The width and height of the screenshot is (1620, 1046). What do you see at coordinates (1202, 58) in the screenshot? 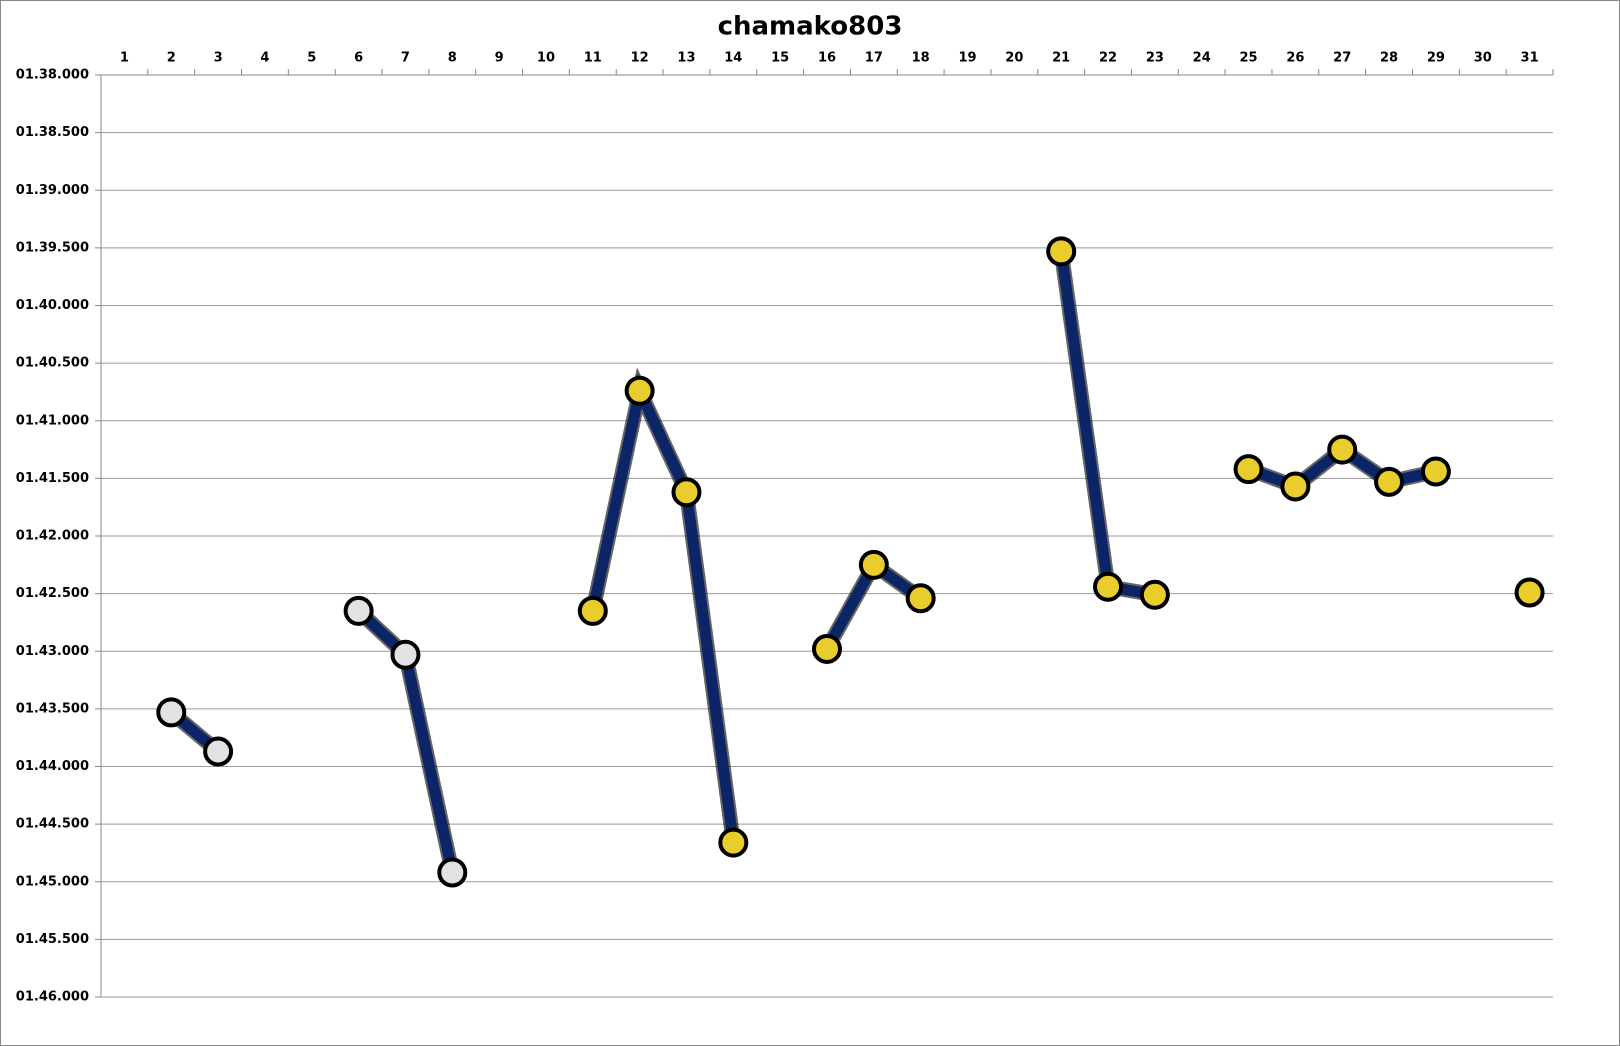
I see `x-tick-label: 24` at bounding box center [1202, 58].